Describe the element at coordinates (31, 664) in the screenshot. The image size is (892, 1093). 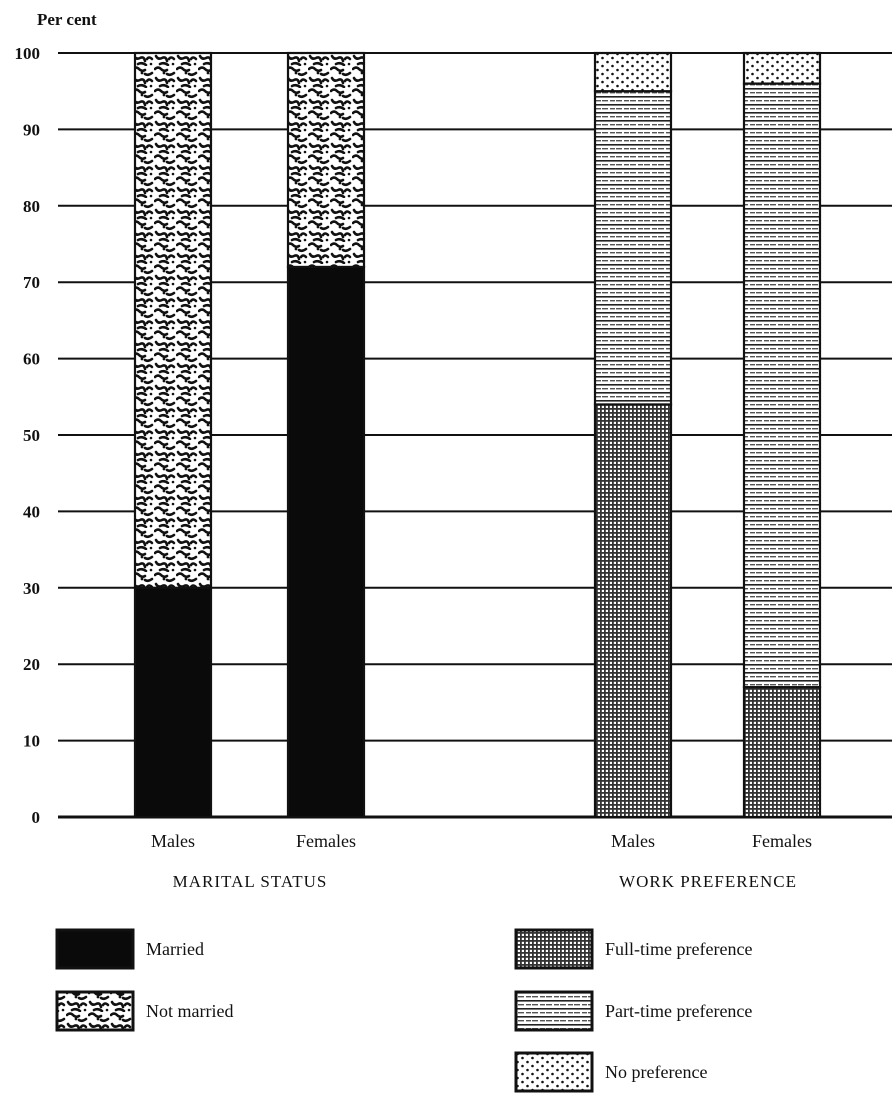
I see `y-tick-label: 20` at that location.